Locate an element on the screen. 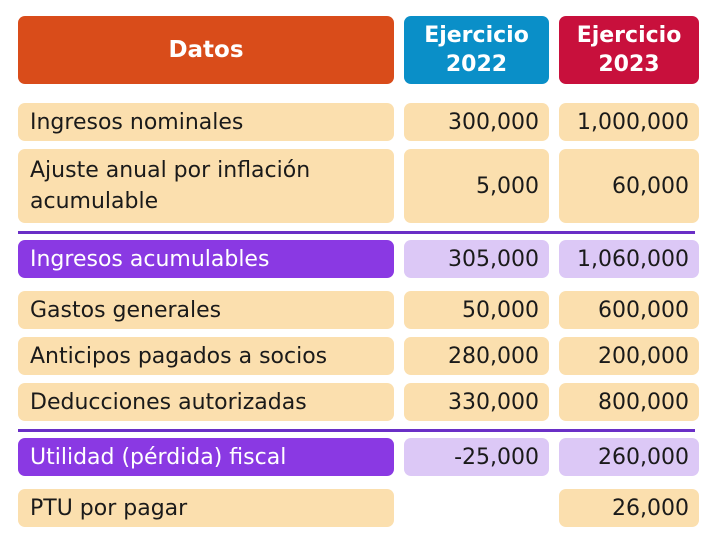 This screenshot has height=545, width=720. row-label-utilidad-fiscal: Utilidad (pérdida) fiscal is located at coordinates (206, 457).